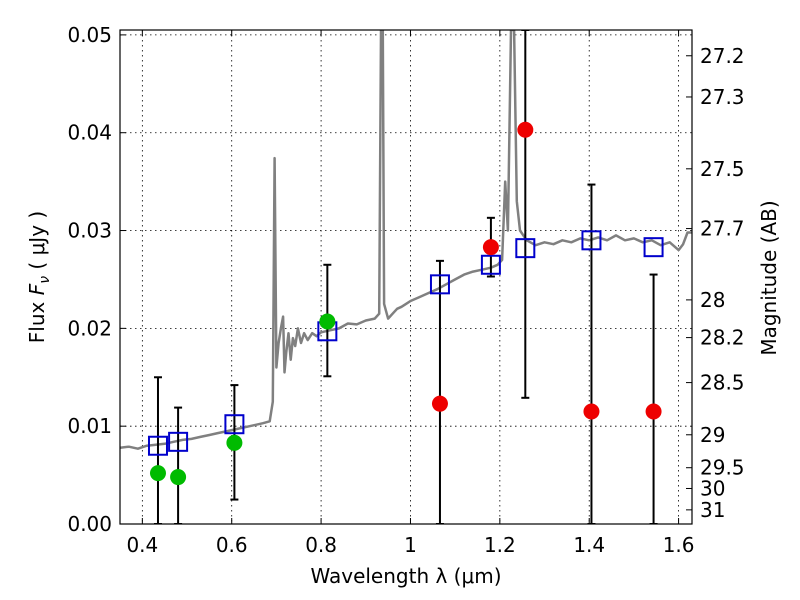 This screenshot has width=800, height=600. Describe the element at coordinates (37, 289) in the screenshot. I see `y-axis-title-symbol: F` at that location.